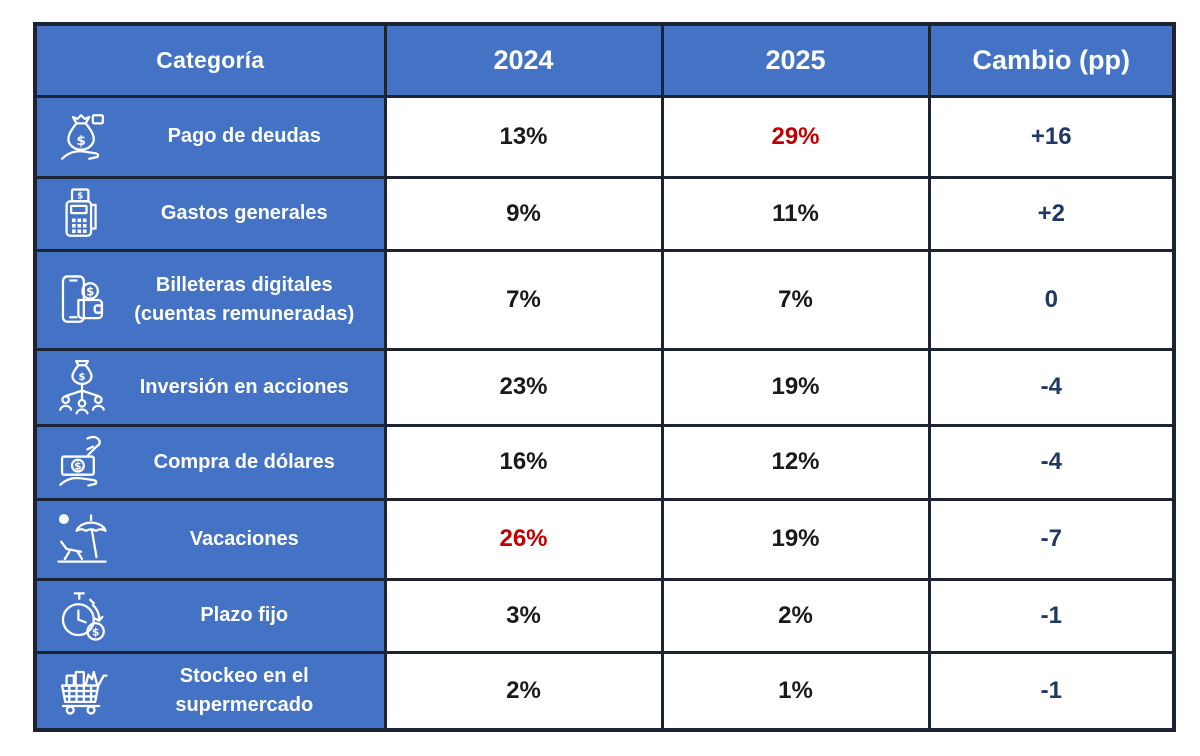 The width and height of the screenshot is (1200, 756). Describe the element at coordinates (523, 213) in the screenshot. I see `value-2024-cell: 9%` at that location.